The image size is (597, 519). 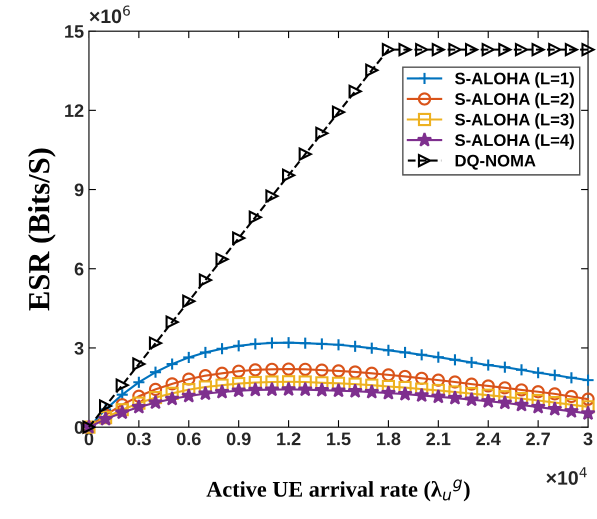 What do you see at coordinates (288, 439) in the screenshot?
I see `x-tick-label: 1.2` at bounding box center [288, 439].